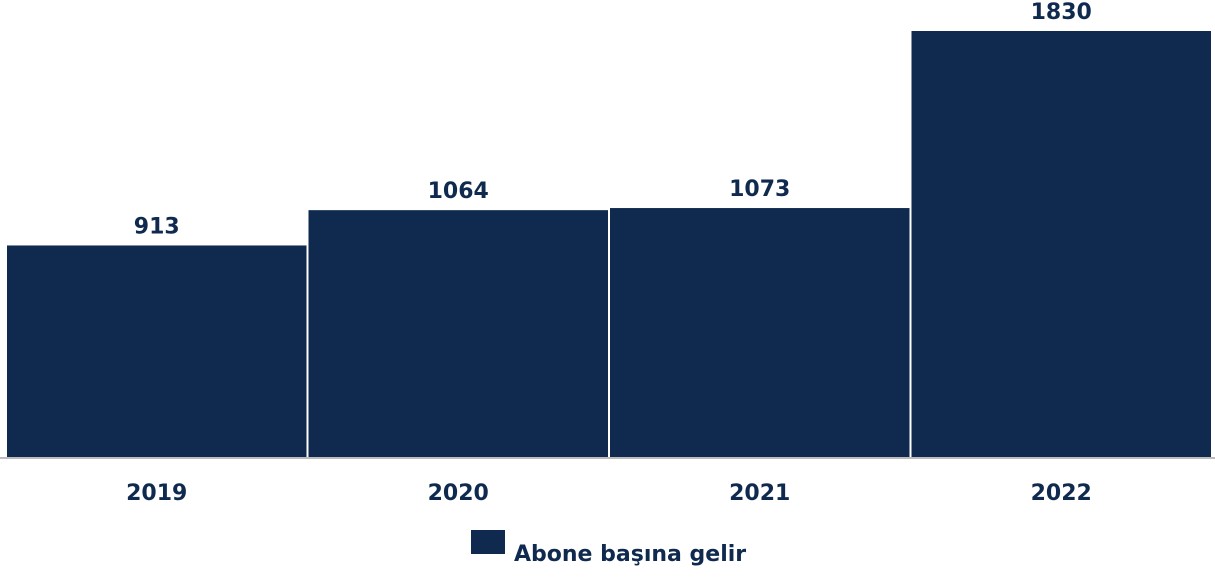  What do you see at coordinates (1061, 493) in the screenshot?
I see `x-tick-label-2022: 2022` at bounding box center [1061, 493].